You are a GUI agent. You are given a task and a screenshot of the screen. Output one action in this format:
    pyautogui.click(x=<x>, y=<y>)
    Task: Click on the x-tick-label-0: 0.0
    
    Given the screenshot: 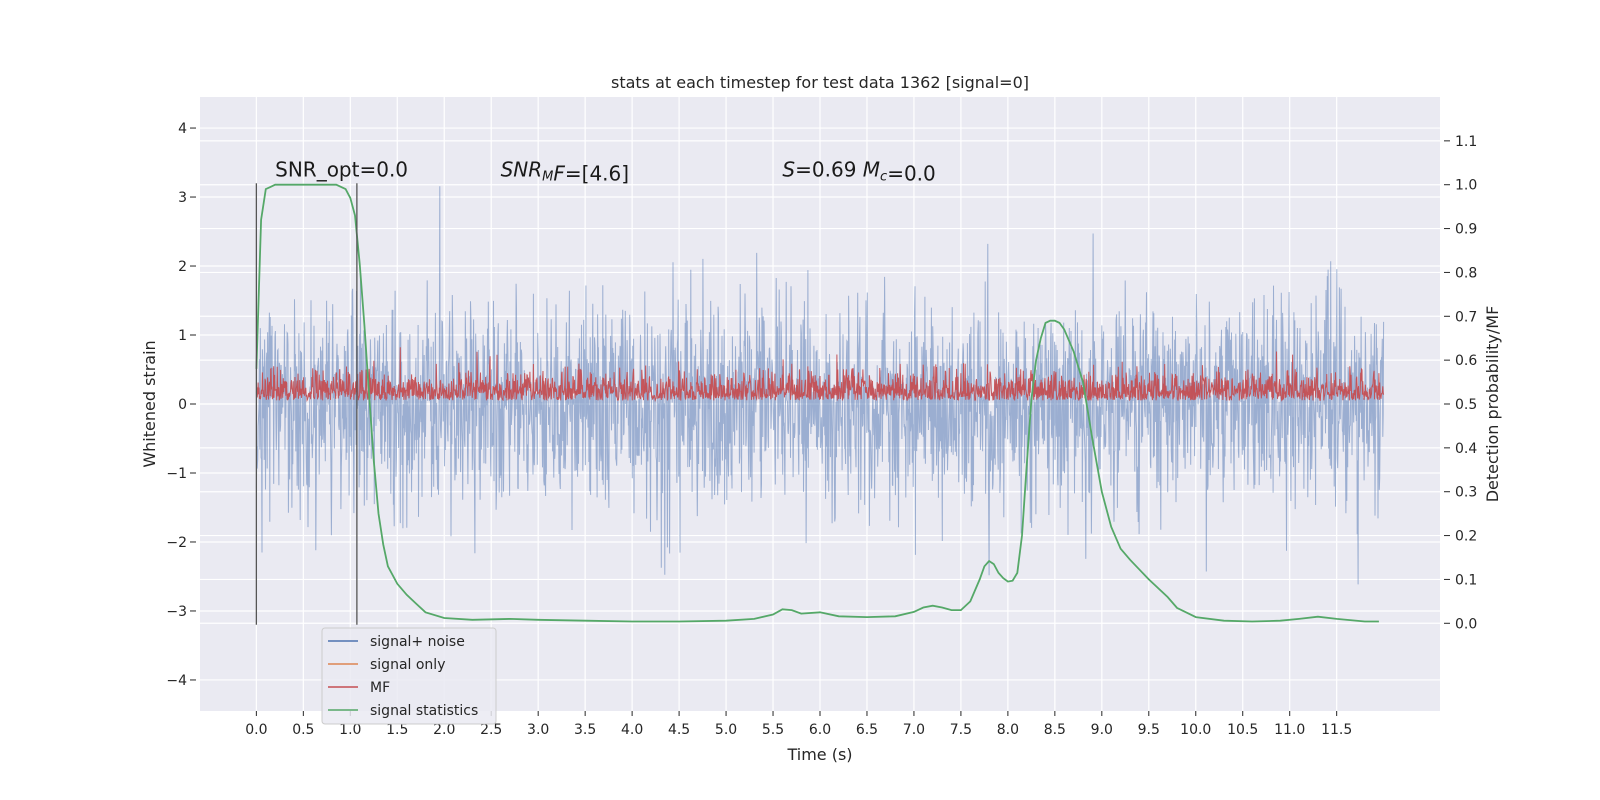 What is the action you would take?
    pyautogui.click(x=256, y=730)
    